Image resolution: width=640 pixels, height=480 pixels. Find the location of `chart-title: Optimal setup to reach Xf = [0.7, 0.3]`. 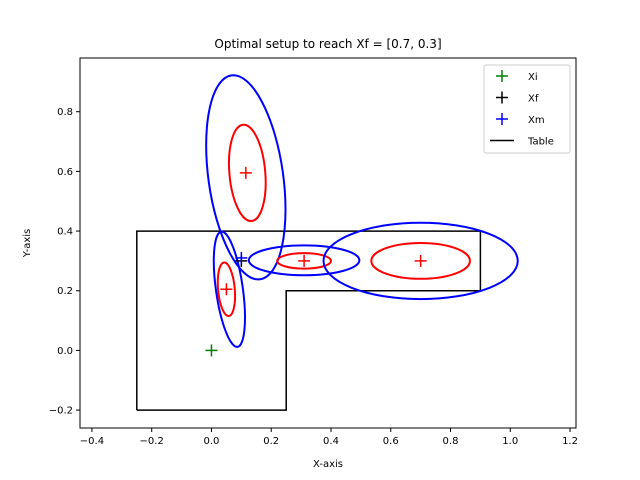

chart-title: Optimal setup to reach Xf = [0.7, 0.3] is located at coordinates (327, 44).